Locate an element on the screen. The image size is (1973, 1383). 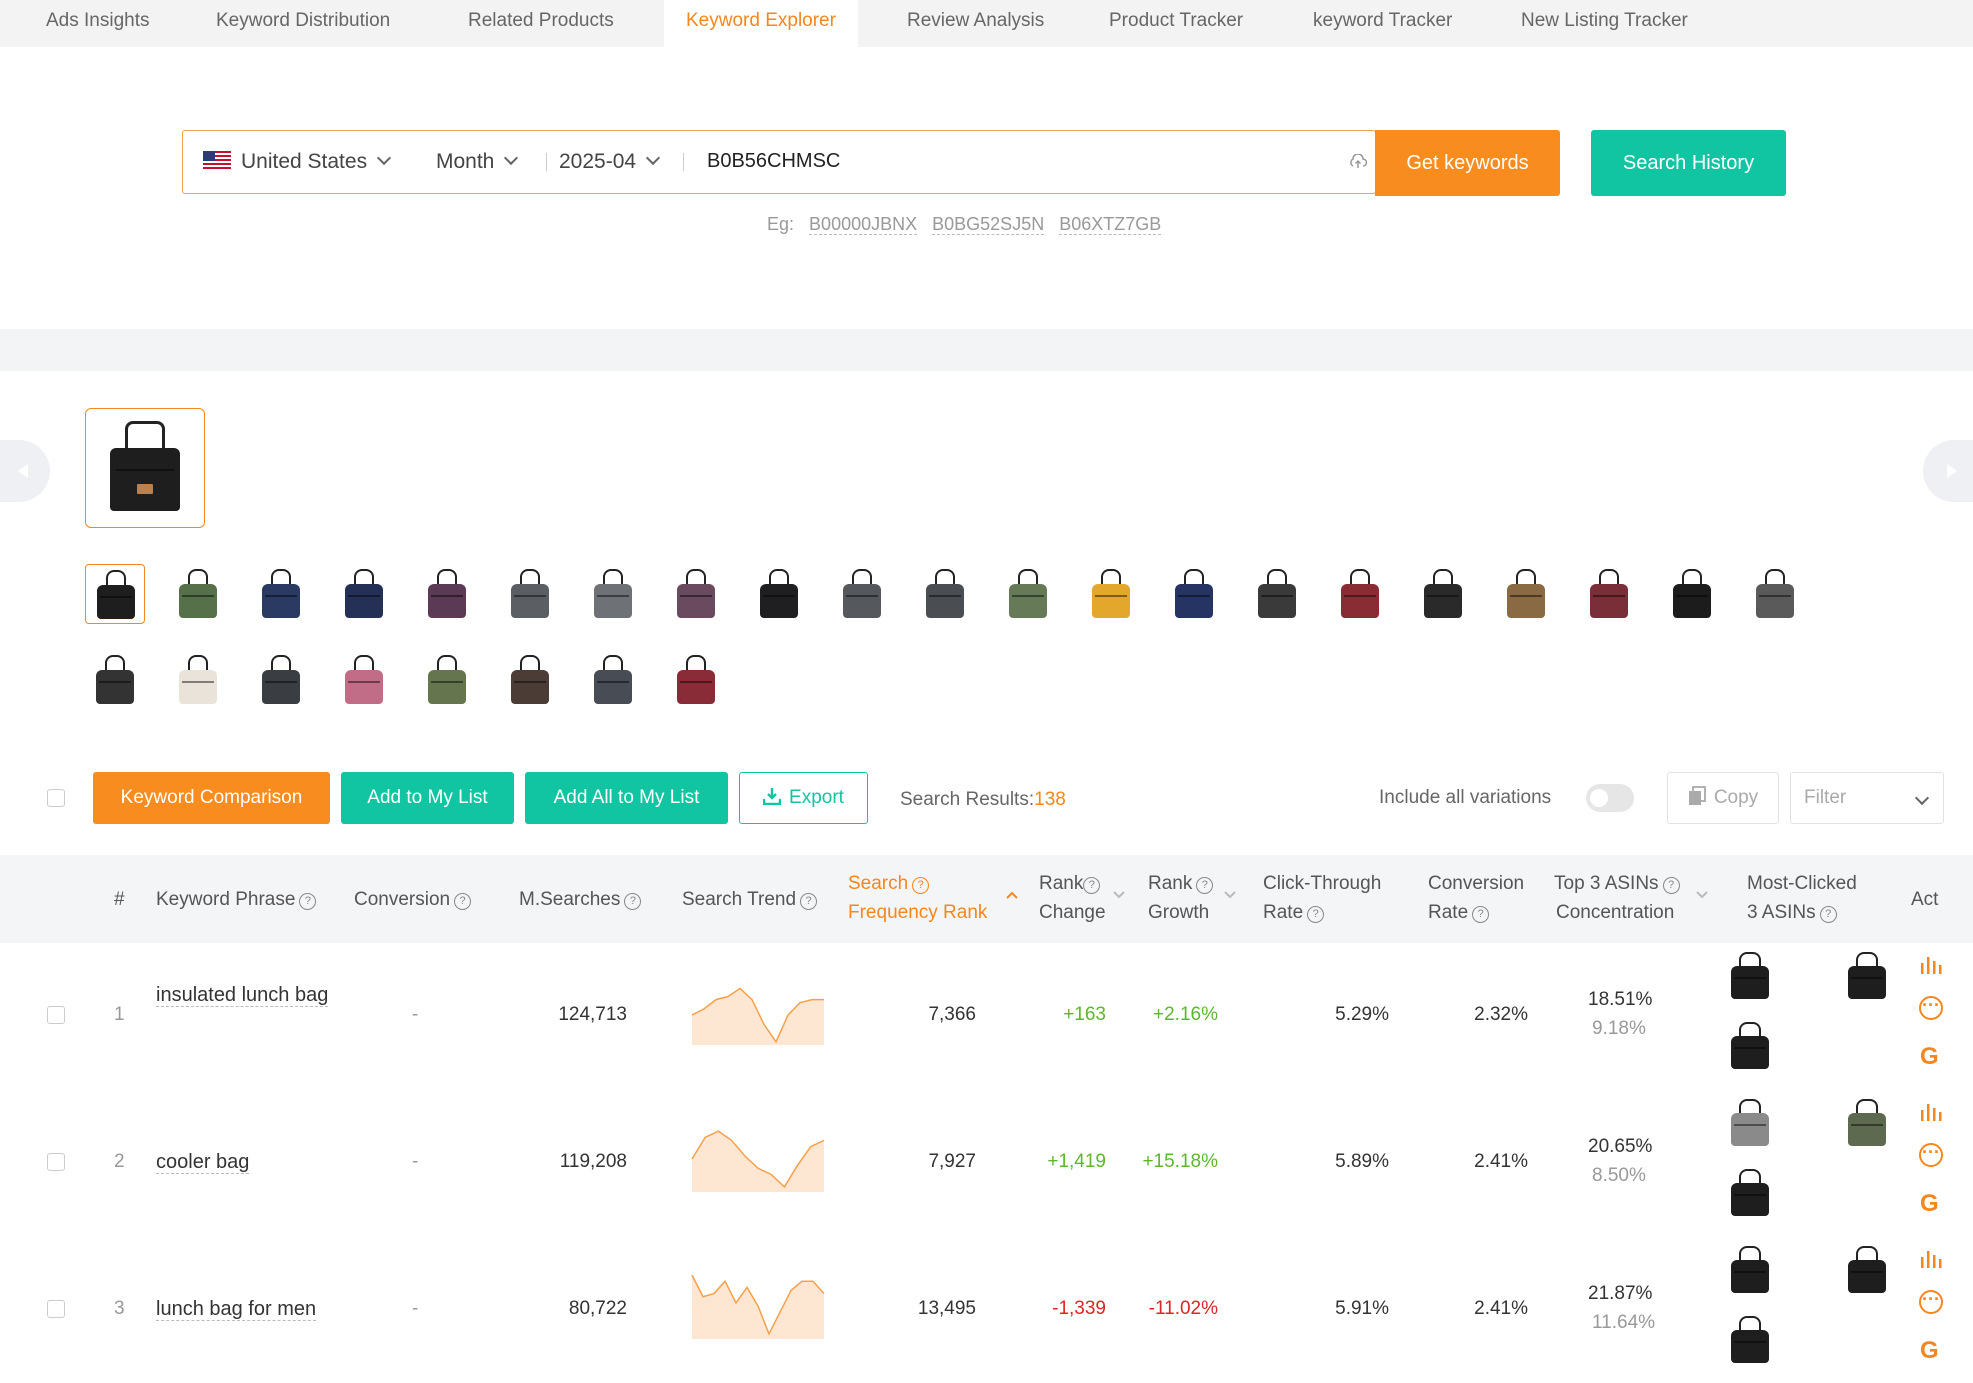
carousel-next-button is located at coordinates (1948, 471).